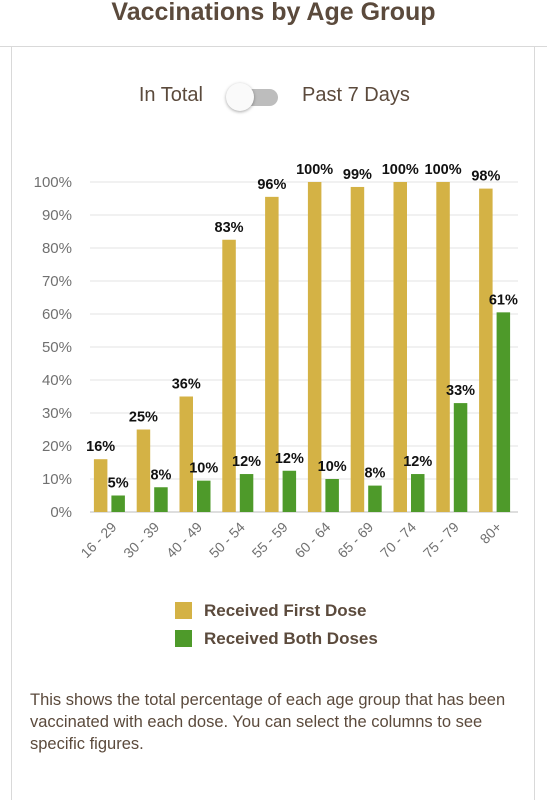 The height and width of the screenshot is (800, 547). I want to click on legend-swatch-first-dose, so click(183, 610).